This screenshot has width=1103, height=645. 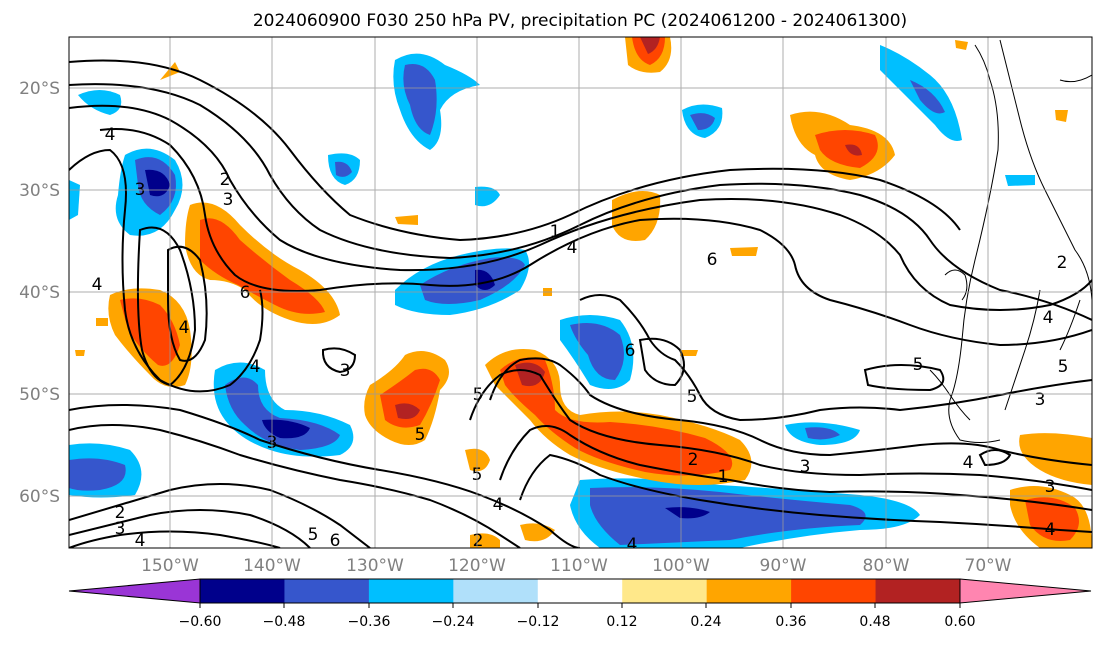 I want to click on colorbar-segments, so click(x=580, y=591).